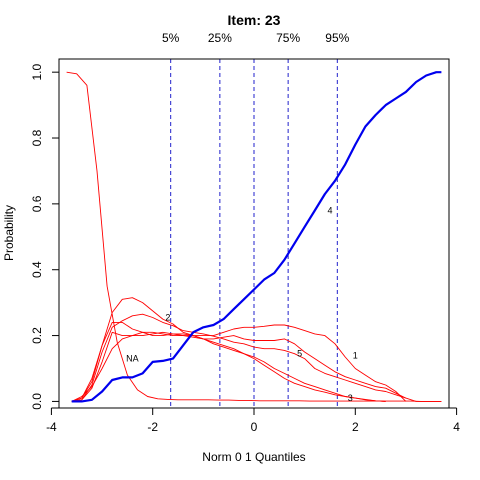 The width and height of the screenshot is (480, 480). I want to click on curve-label: 3, so click(350, 398).